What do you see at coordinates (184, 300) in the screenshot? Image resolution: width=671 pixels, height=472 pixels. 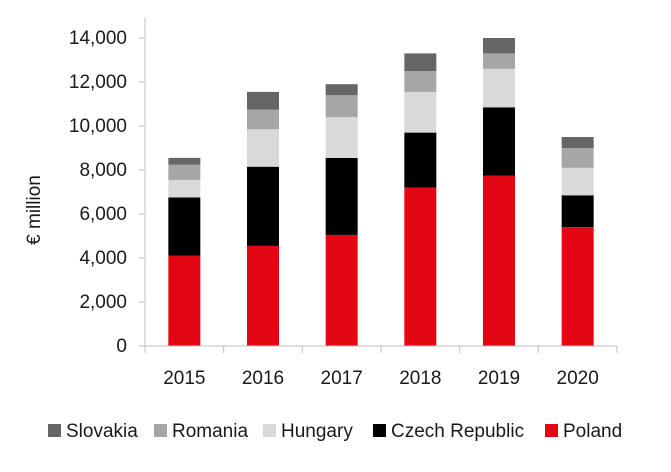 I see `bar-segment-poland-2015` at bounding box center [184, 300].